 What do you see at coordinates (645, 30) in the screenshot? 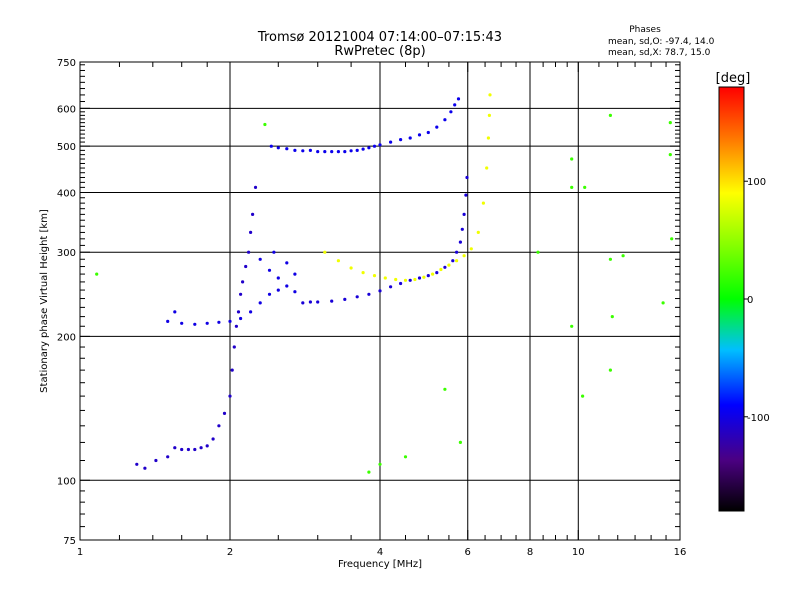
I see `phase-box-title: Phases` at bounding box center [645, 30].